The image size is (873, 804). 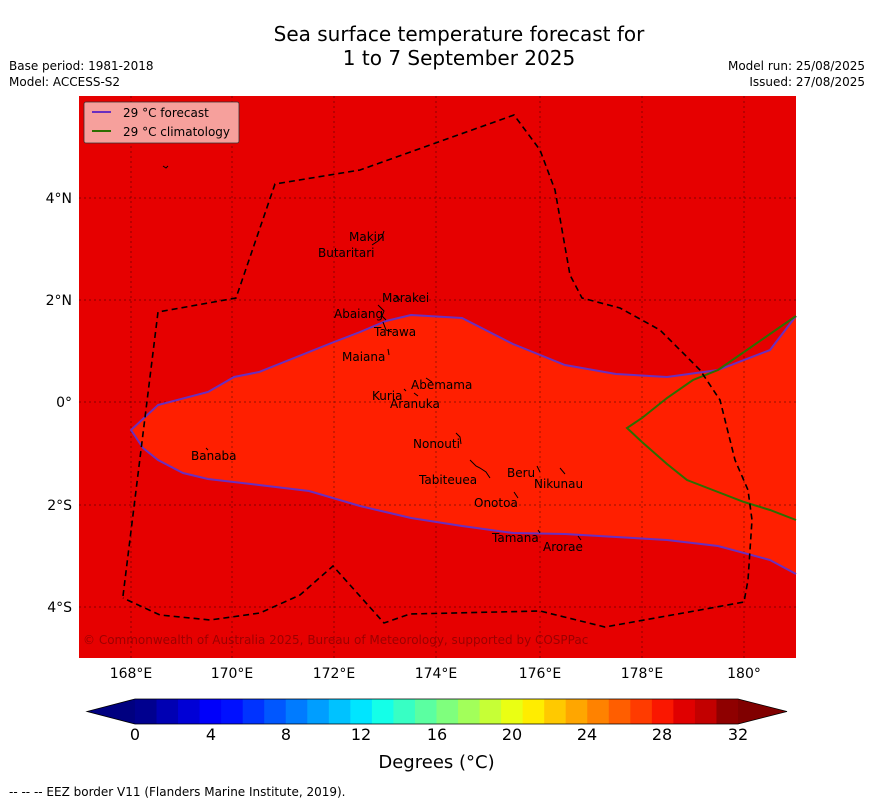 What do you see at coordinates (807, 82) in the screenshot?
I see `issued-date: Issued: 27/08/2025` at bounding box center [807, 82].